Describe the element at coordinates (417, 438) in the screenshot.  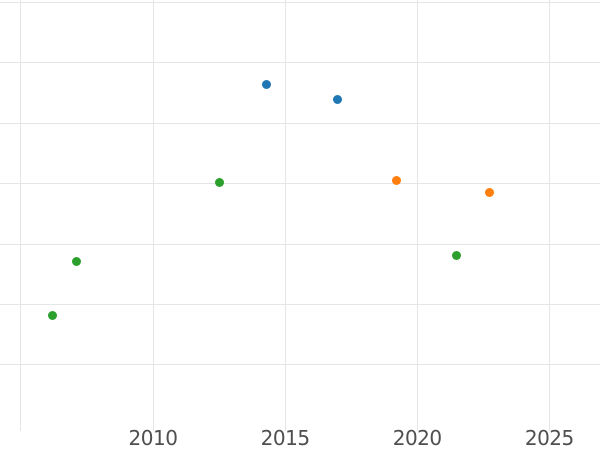
I see `x-tick-label-2020: 2020` at that location.